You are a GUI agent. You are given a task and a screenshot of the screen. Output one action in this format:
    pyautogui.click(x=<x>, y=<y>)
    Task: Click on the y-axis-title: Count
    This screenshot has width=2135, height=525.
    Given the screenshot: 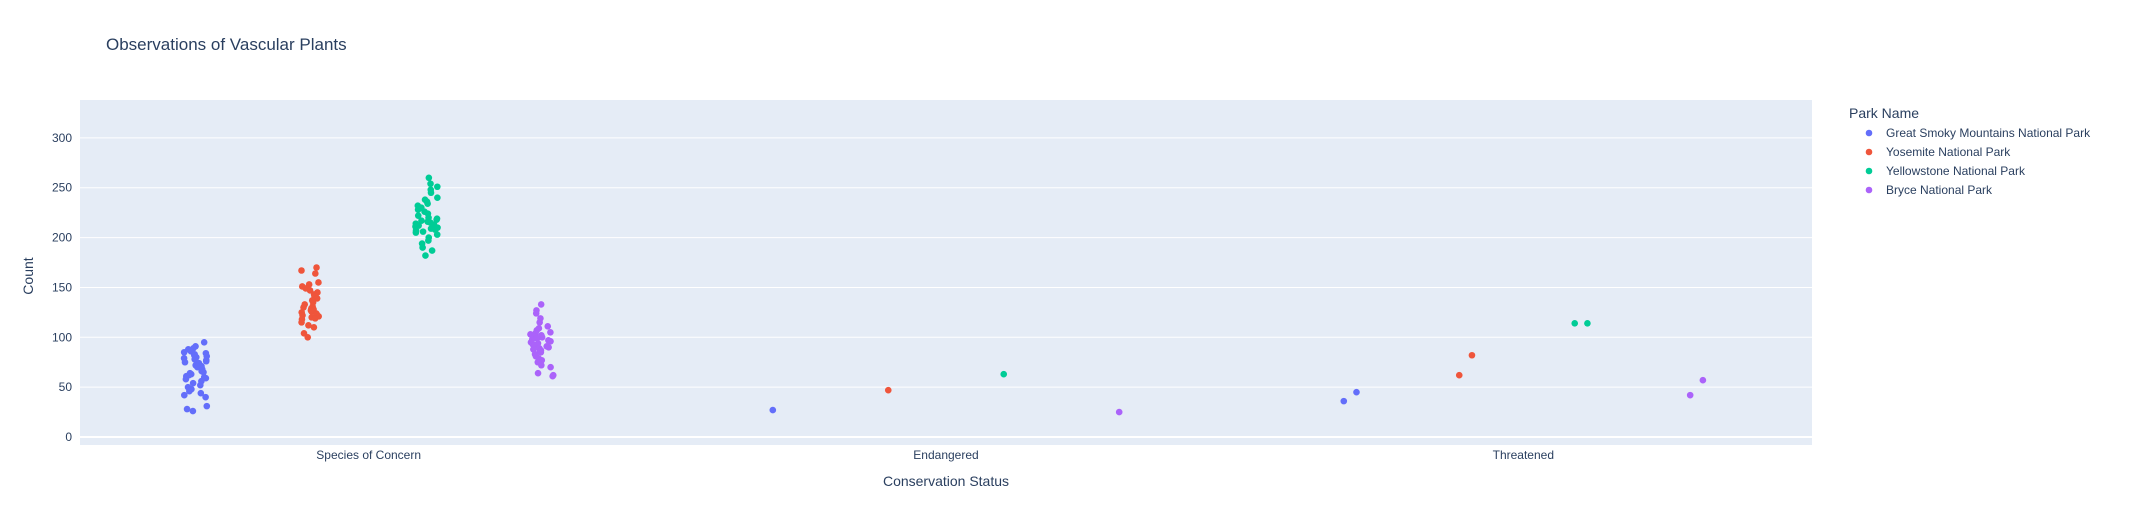 What is the action you would take?
    pyautogui.click(x=28, y=275)
    